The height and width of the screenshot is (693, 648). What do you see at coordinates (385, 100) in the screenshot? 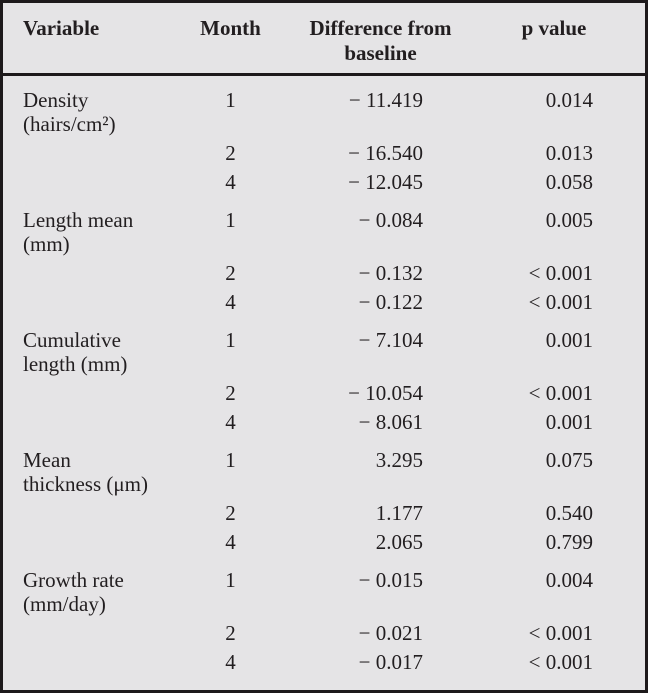
I see `difference-cell: − 11.419` at bounding box center [385, 100].